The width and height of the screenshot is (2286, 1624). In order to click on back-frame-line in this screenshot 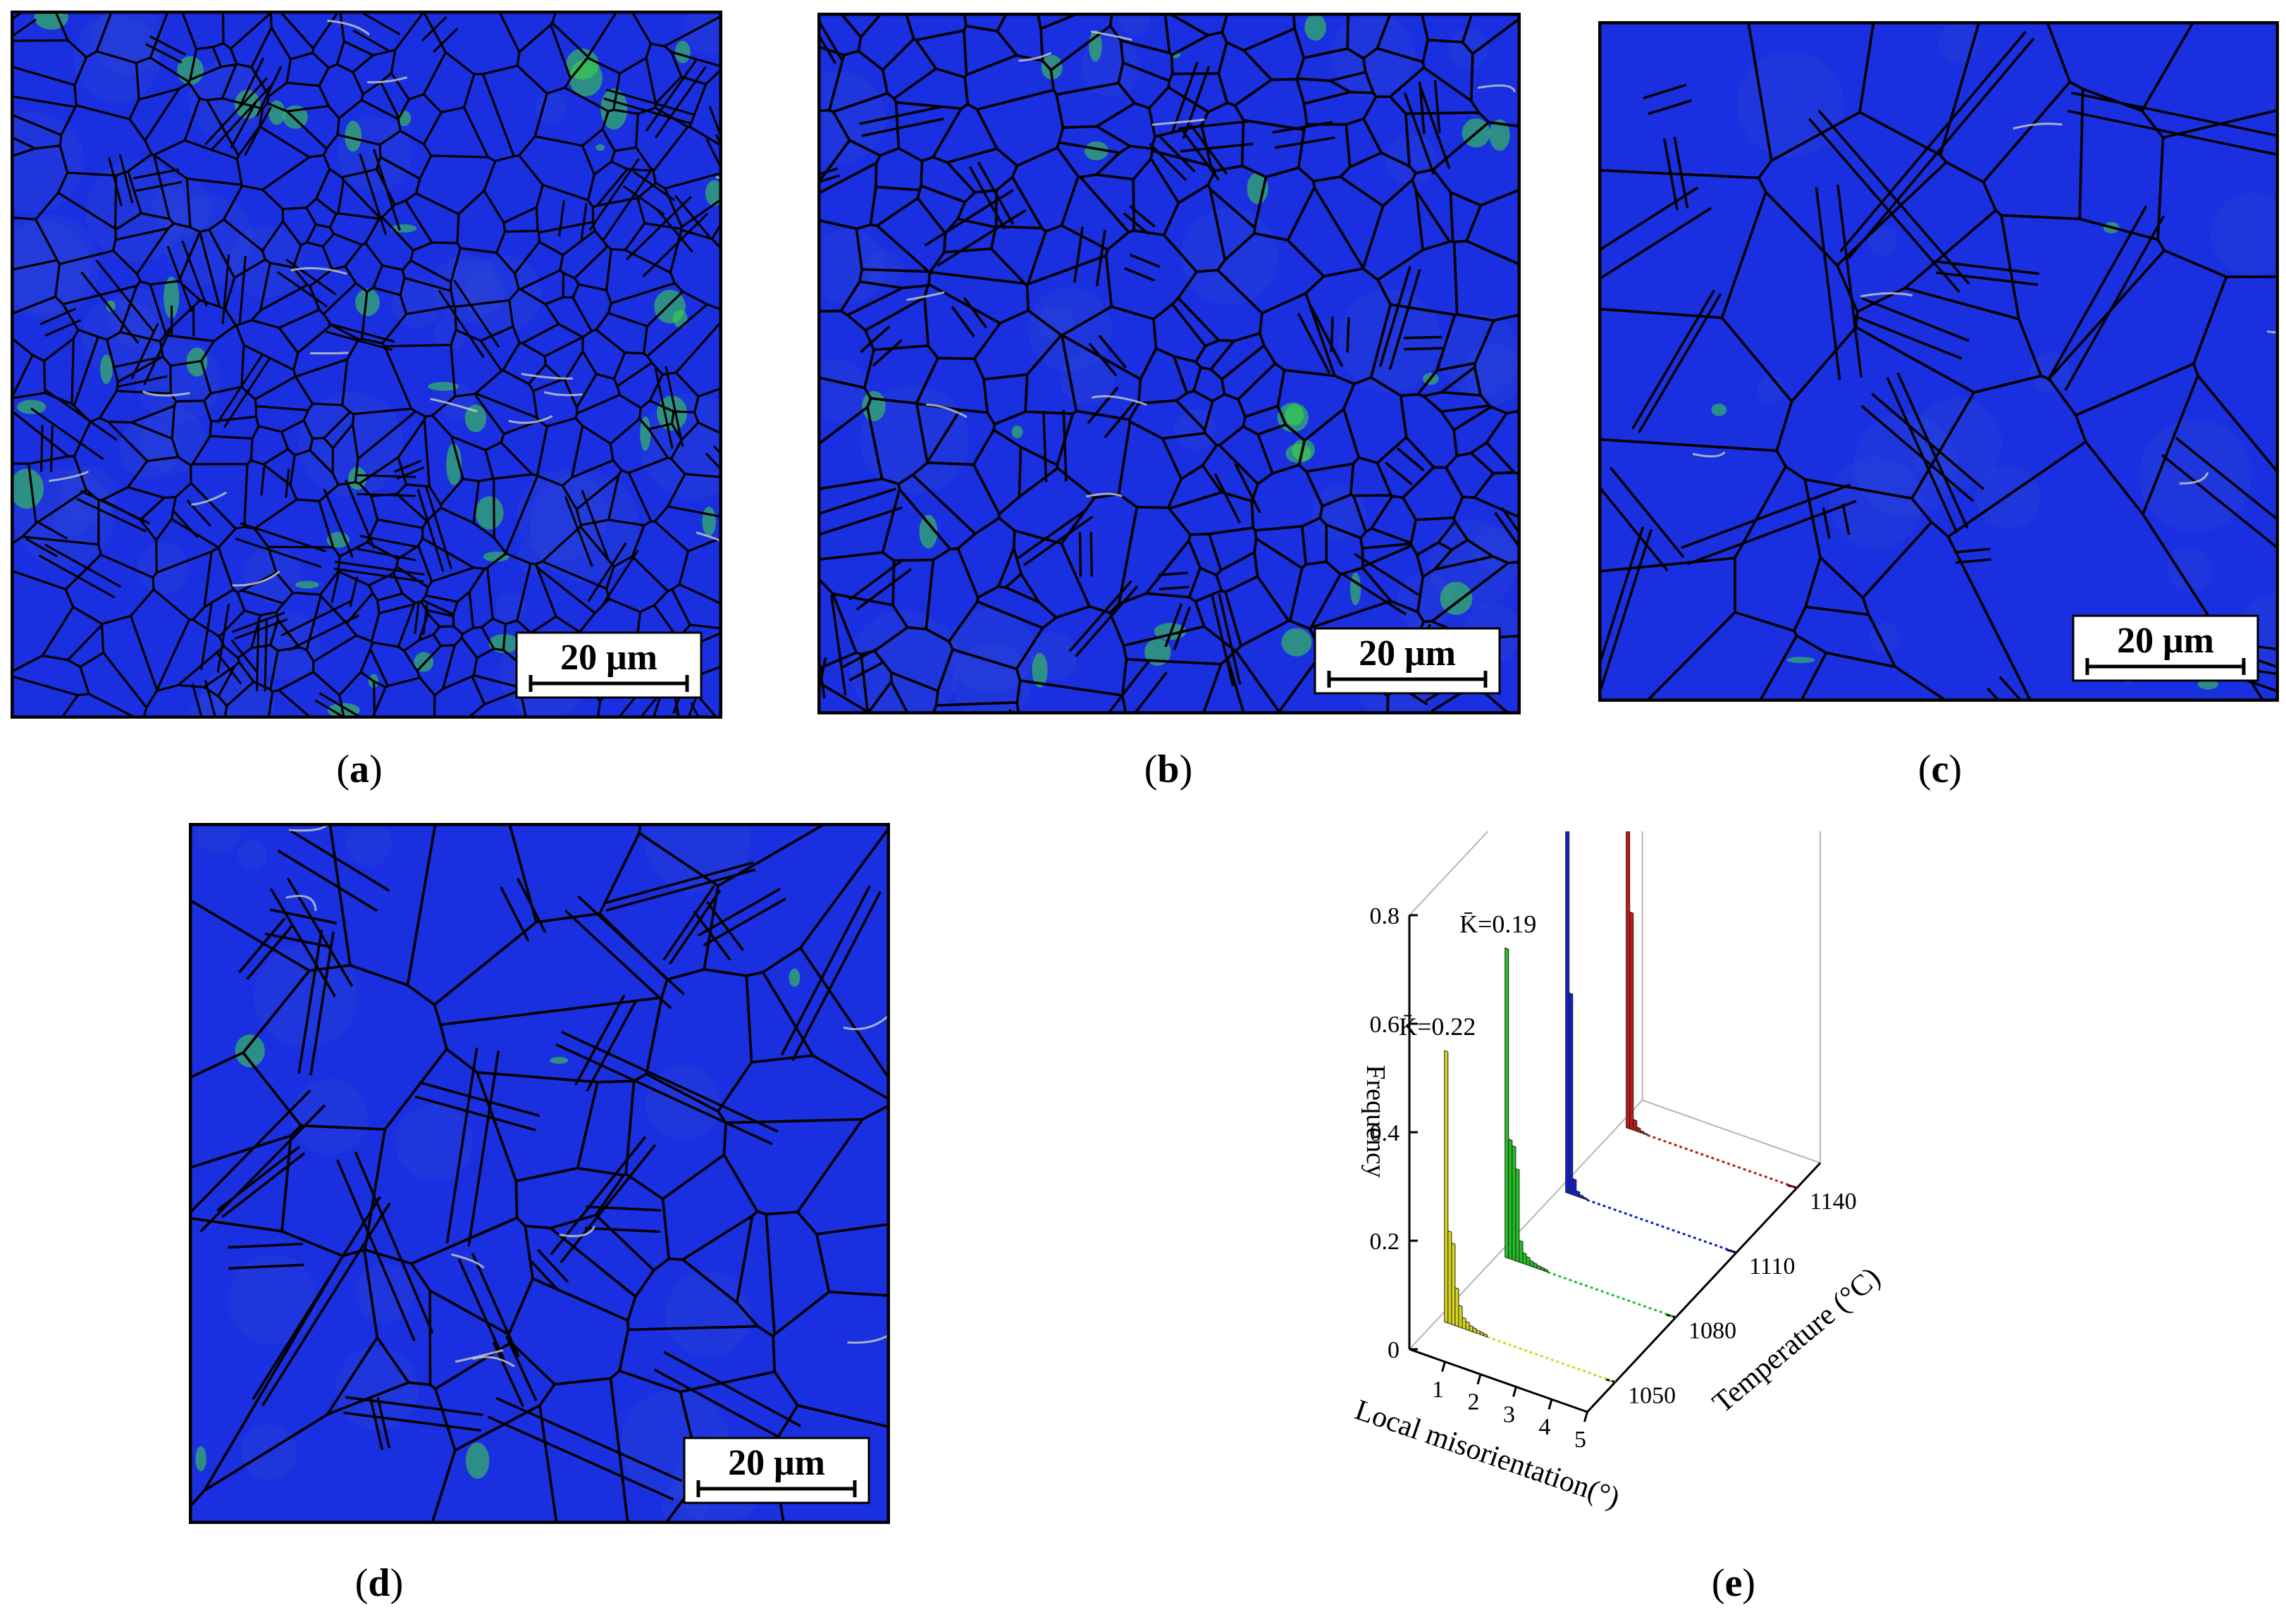, I will do `click(1731, 1131)`.